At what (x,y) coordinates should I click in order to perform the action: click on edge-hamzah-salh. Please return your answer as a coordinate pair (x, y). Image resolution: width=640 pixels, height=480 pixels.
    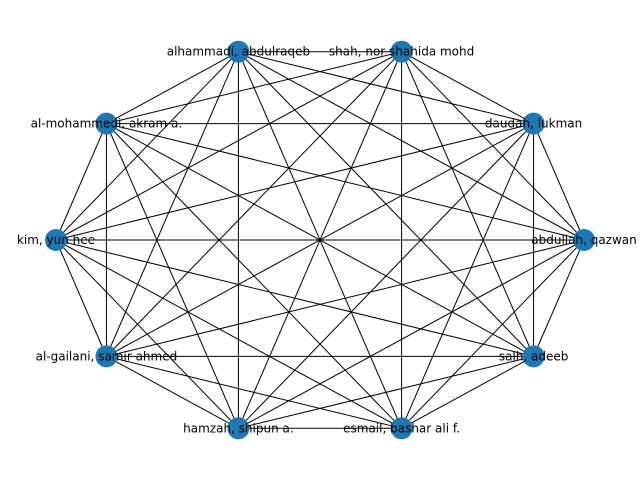
    Looking at the image, I should click on (386, 392).